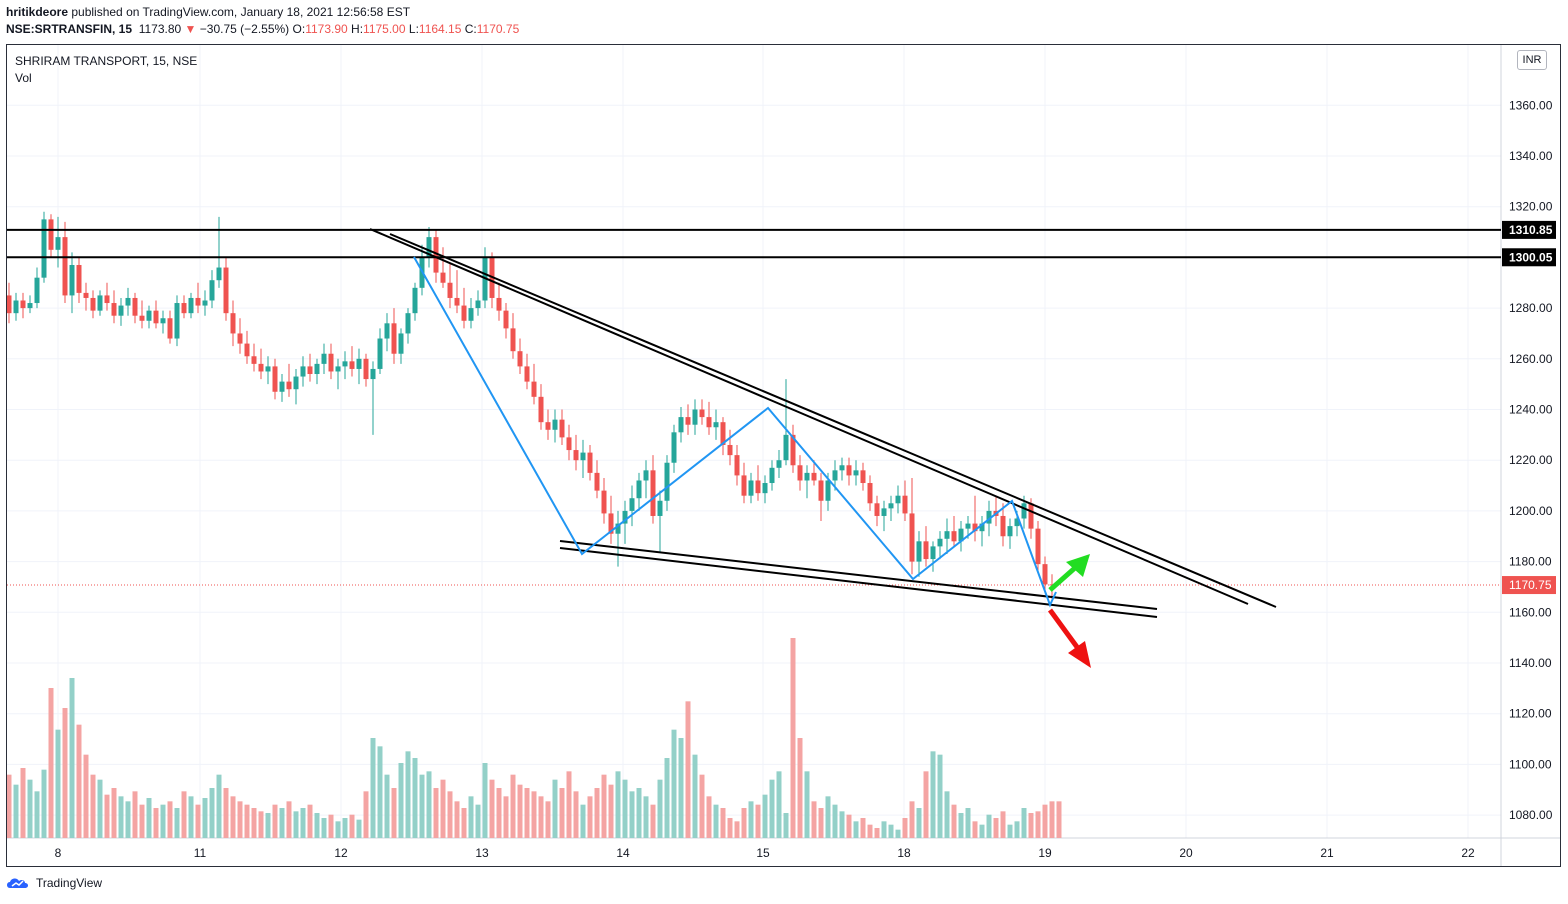  Describe the element at coordinates (200, 853) in the screenshot. I see `time-tick-label: 11` at that location.